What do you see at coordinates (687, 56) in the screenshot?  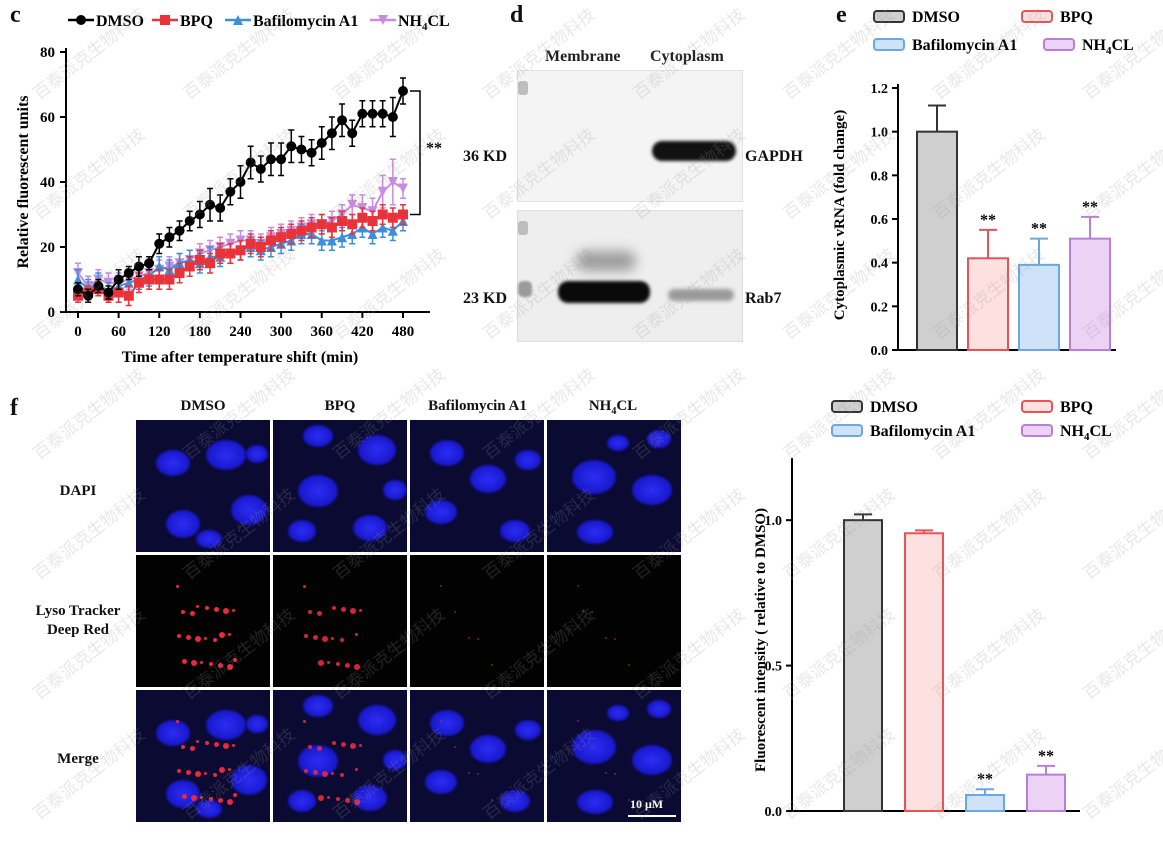 I see `blot-col-cytoplasm: Cytoplasm` at bounding box center [687, 56].